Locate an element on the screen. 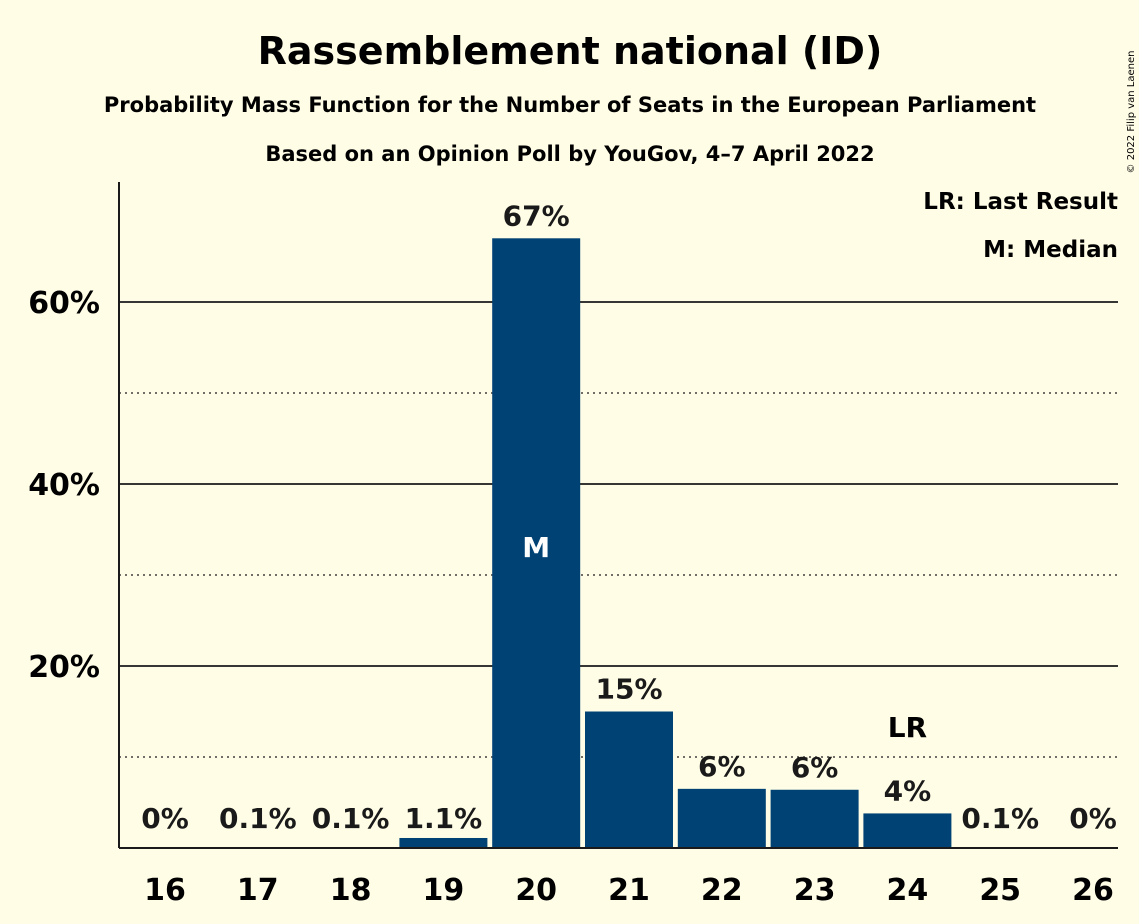  value-label: 4% is located at coordinates (908, 790).